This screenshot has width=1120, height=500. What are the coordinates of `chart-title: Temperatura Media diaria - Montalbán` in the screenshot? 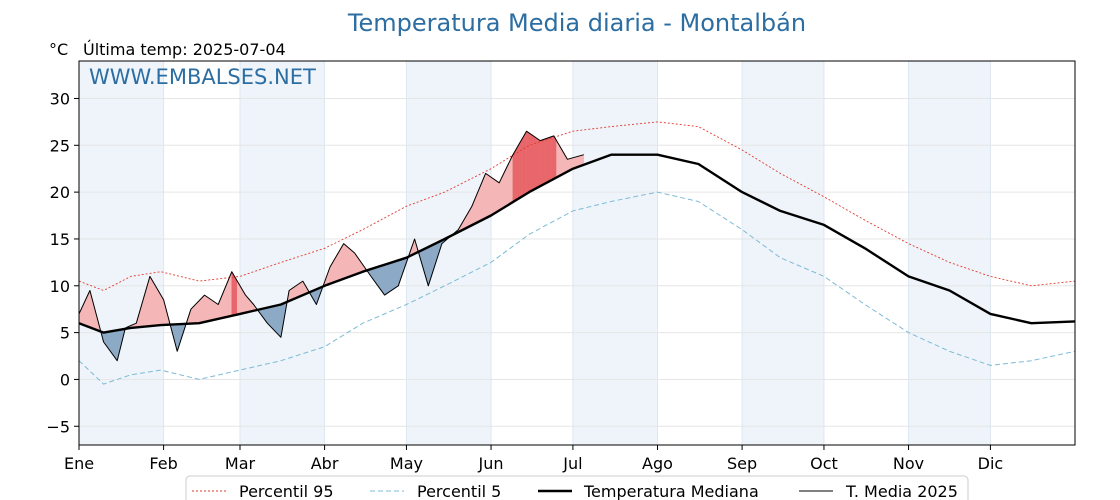 It's located at (576, 23).